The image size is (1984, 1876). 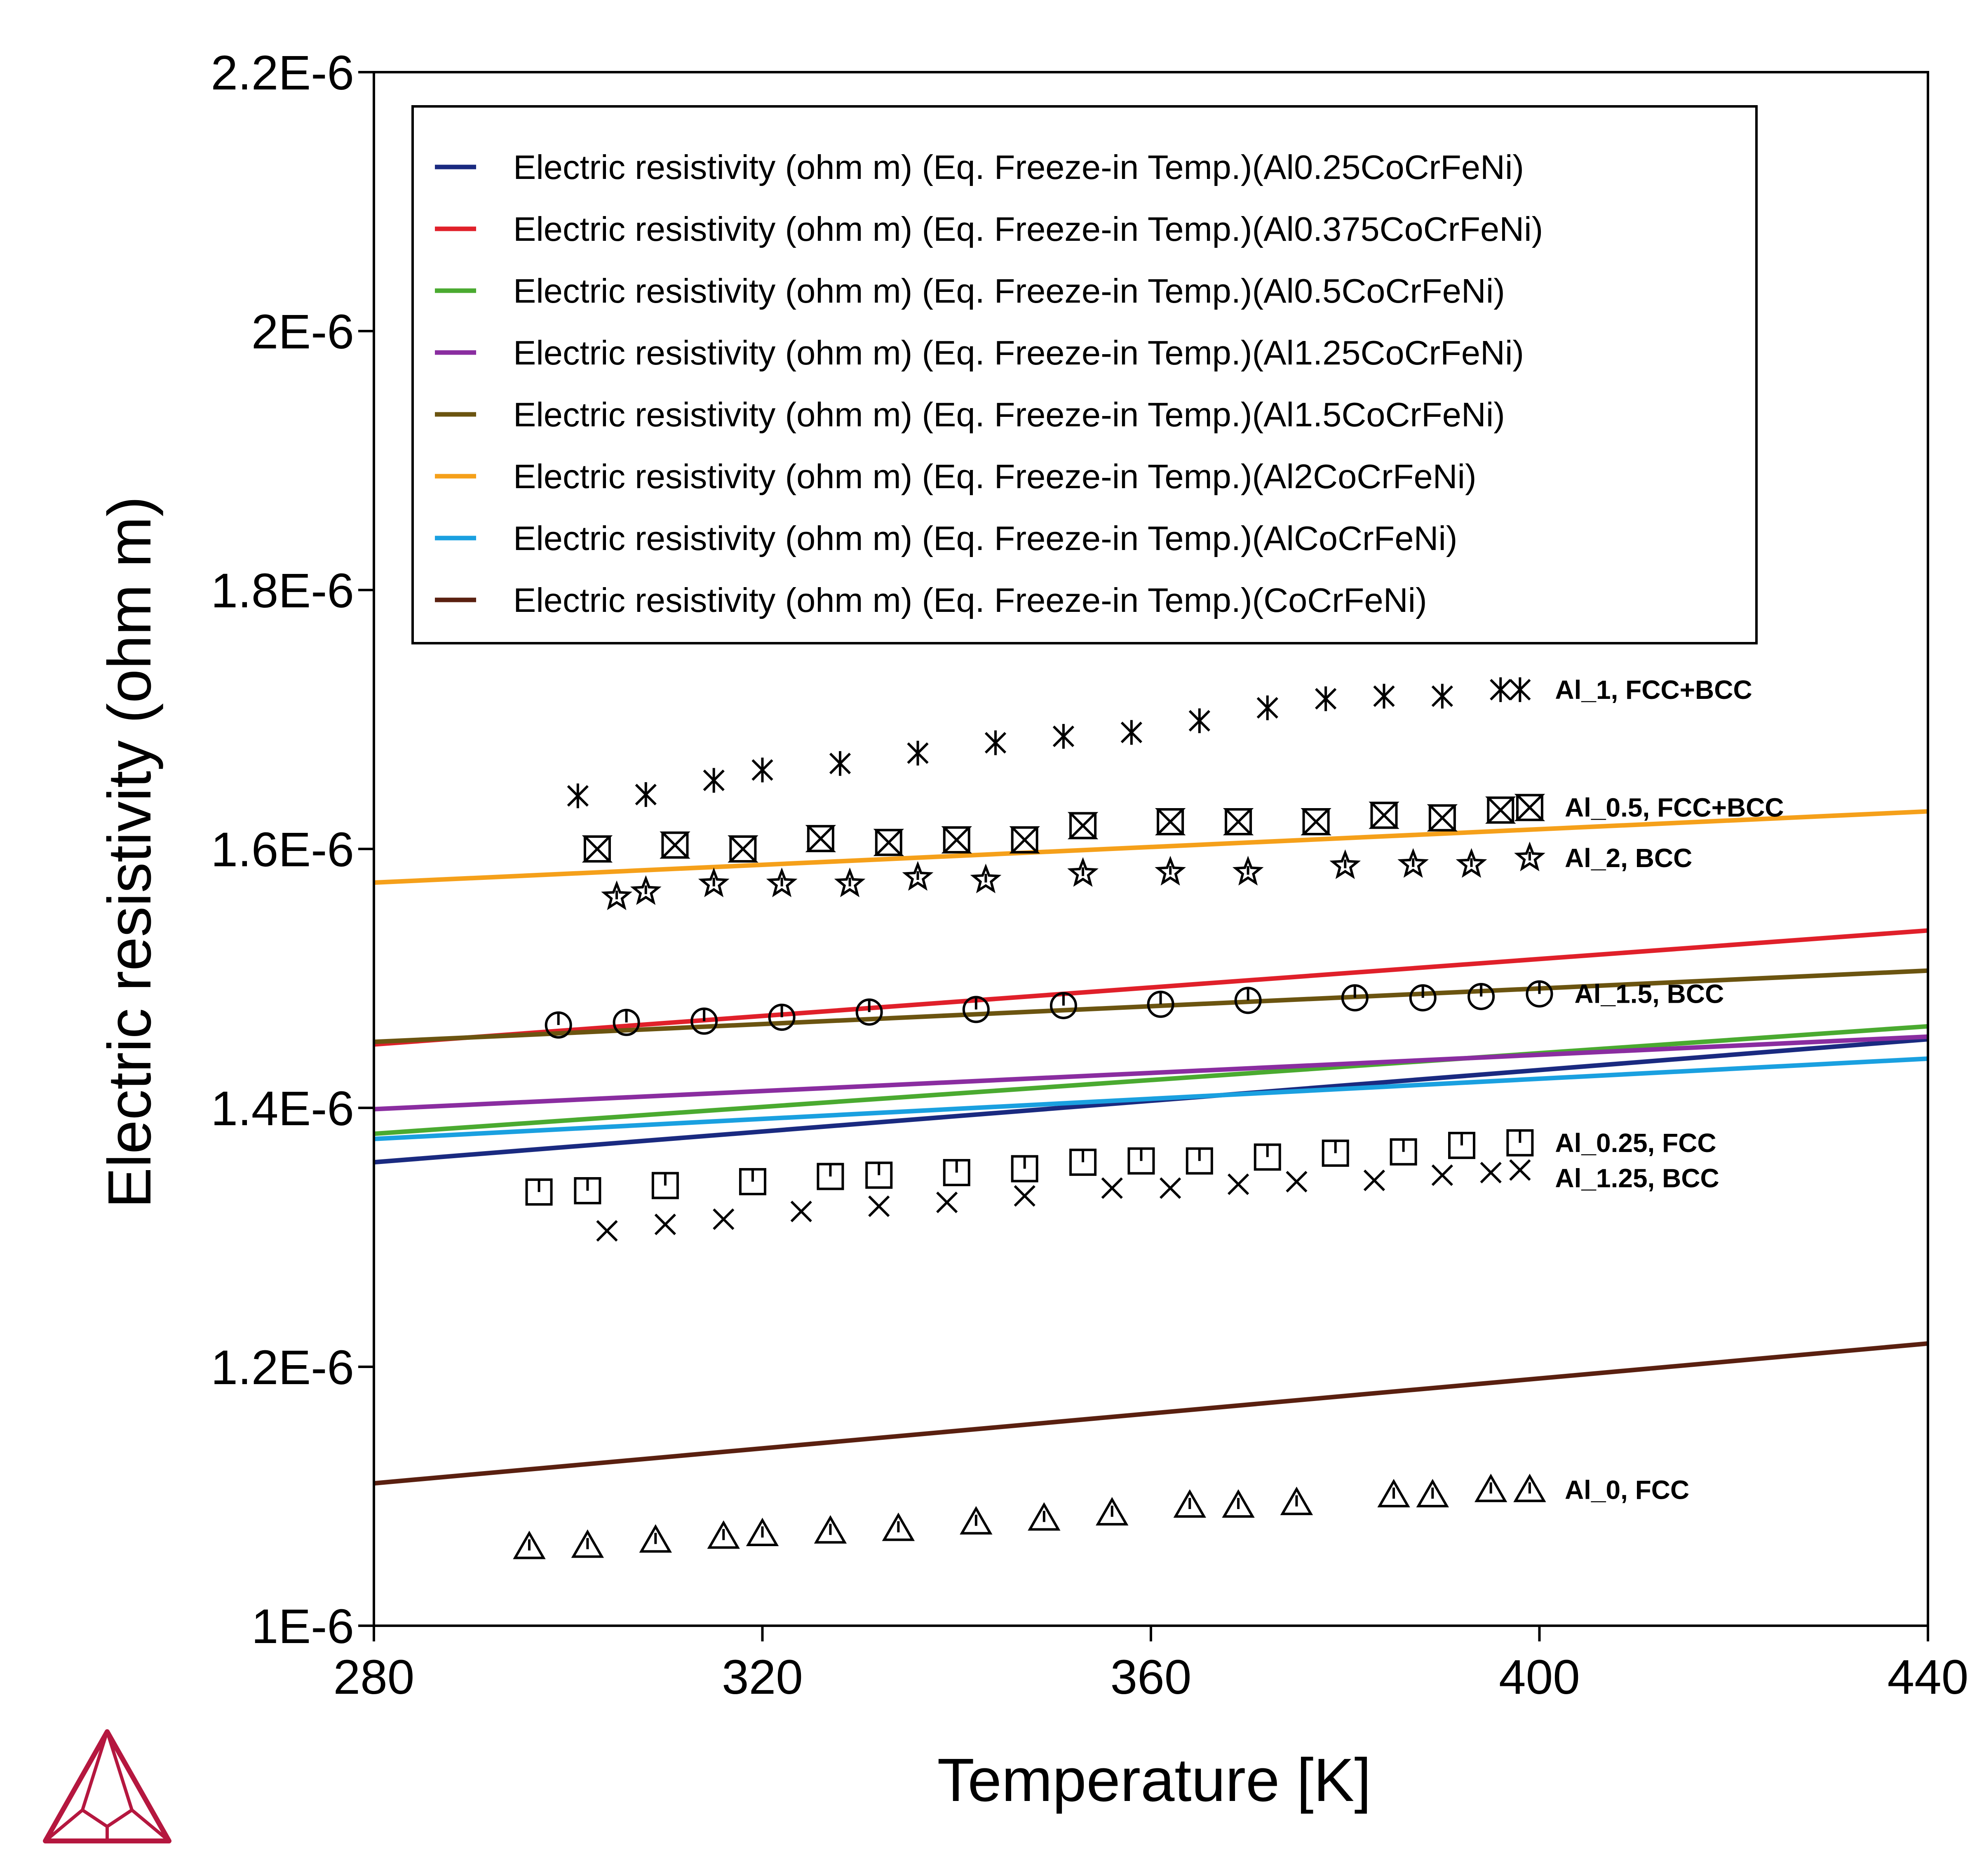 I want to click on experimental-set-6: Al_0, FCC, so click(x=1101, y=1516).